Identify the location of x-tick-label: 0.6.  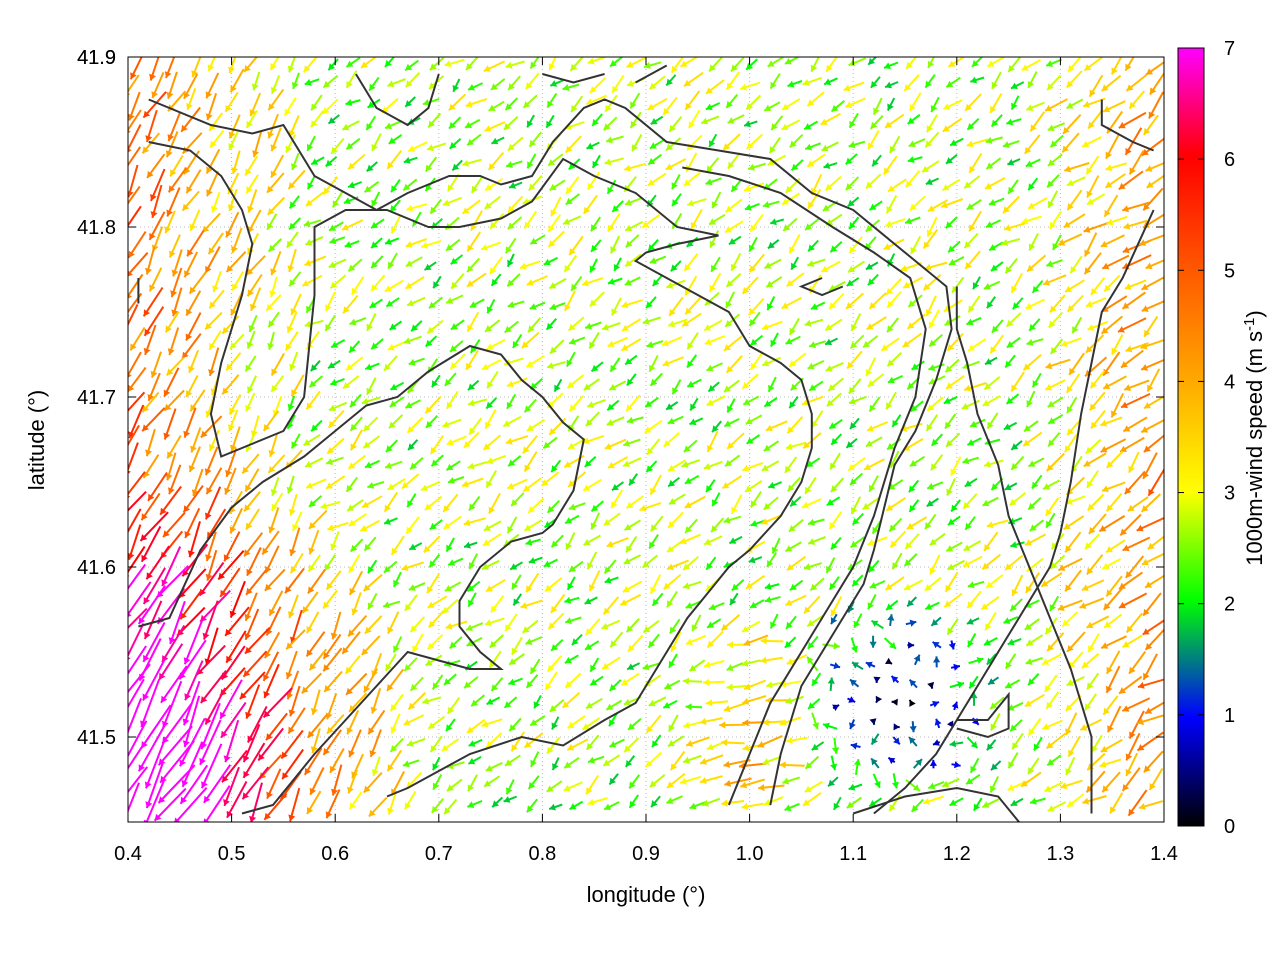
(335, 854).